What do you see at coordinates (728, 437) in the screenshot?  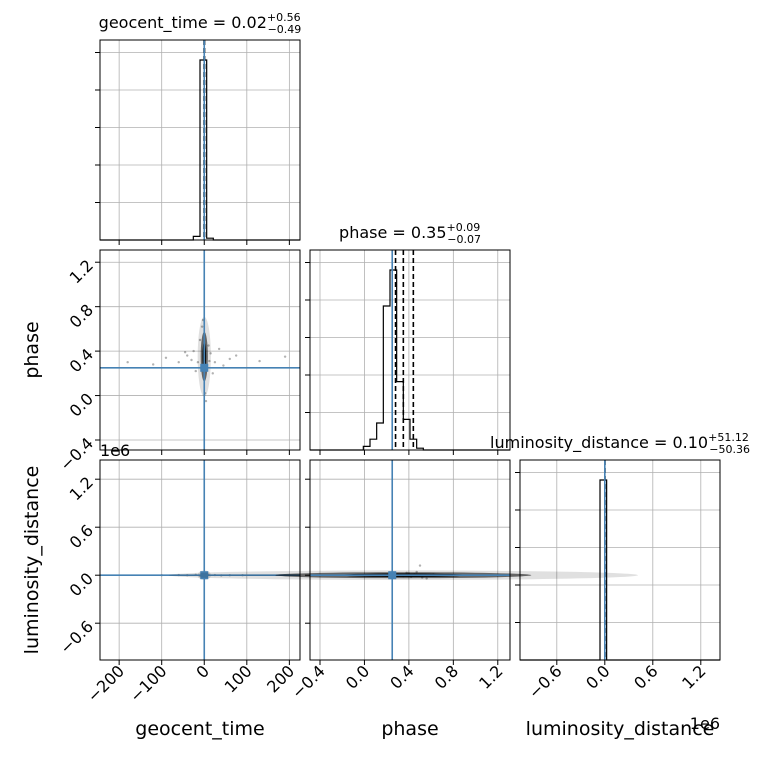 I see `title-plus: +51.12` at bounding box center [728, 437].